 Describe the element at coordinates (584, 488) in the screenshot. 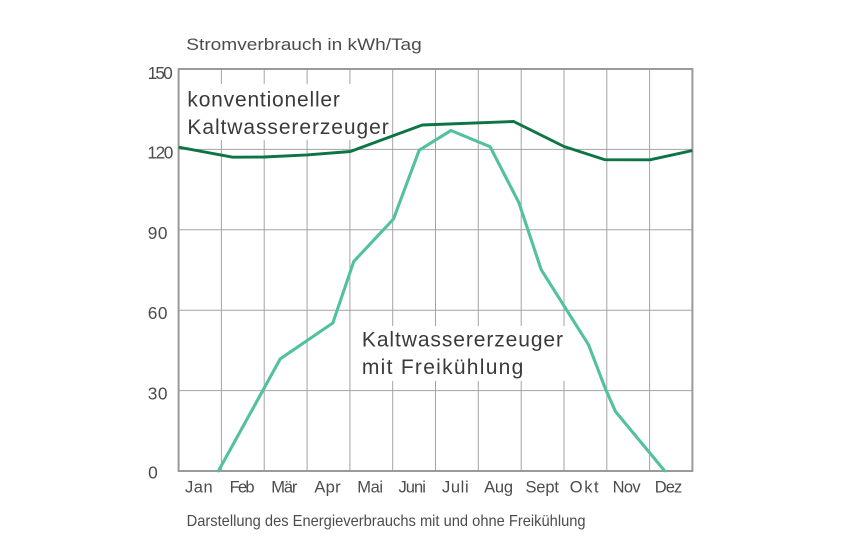

I see `svg-text: Okt` at that location.